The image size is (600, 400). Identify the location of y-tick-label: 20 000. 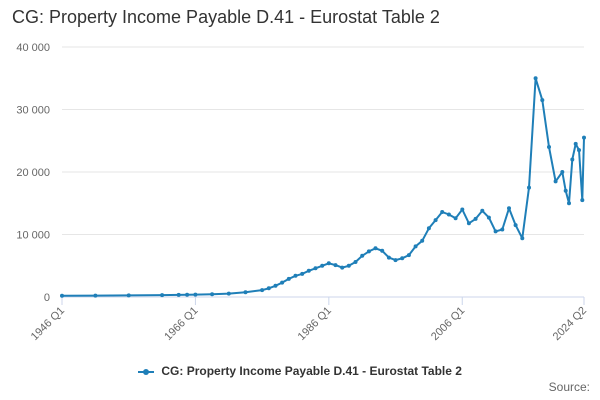
(33, 173).